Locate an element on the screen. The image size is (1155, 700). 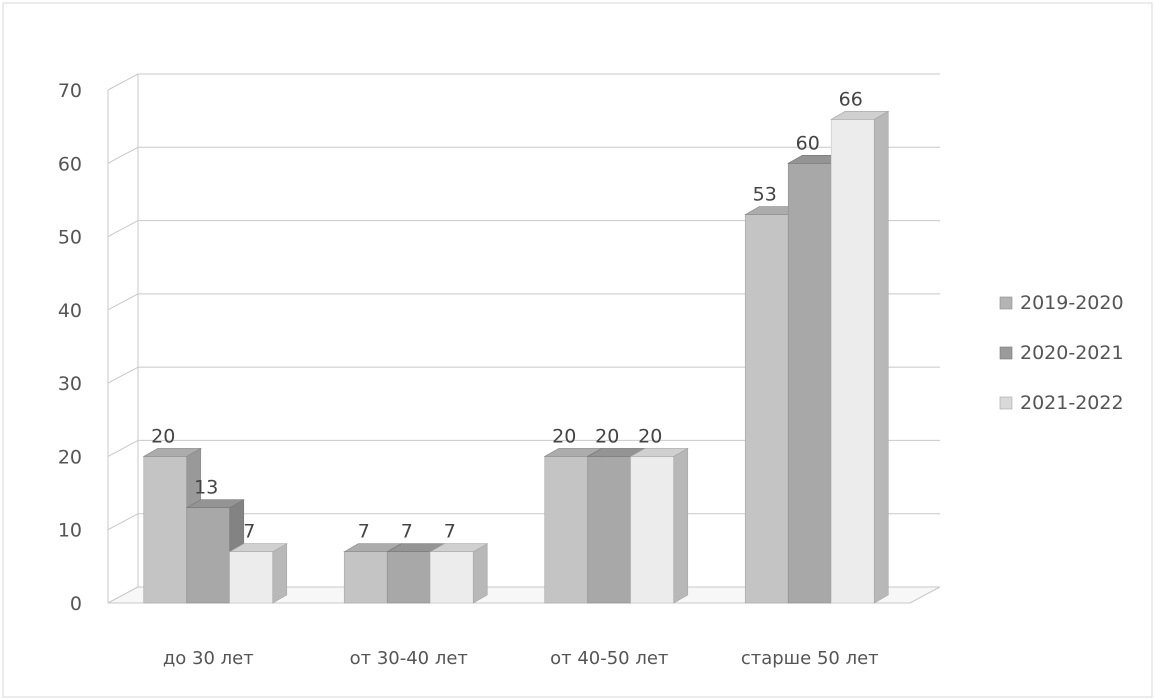
y-tick-label: 0 is located at coordinates (76, 604).